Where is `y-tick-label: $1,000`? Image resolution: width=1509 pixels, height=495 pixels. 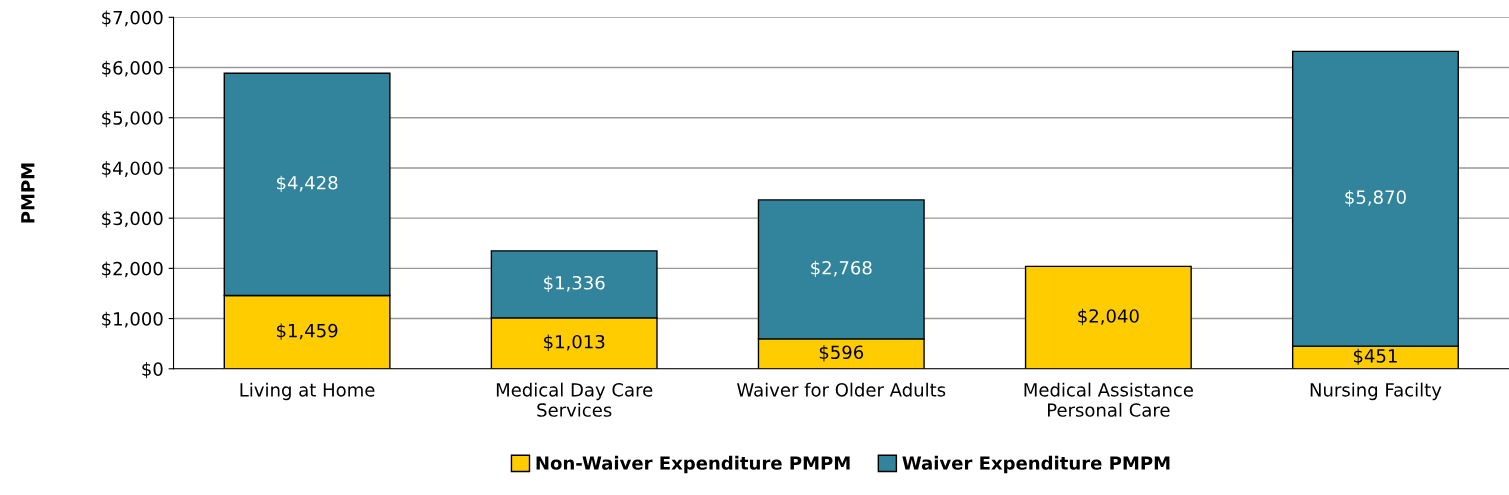 y-tick-label: $1,000 is located at coordinates (132, 320).